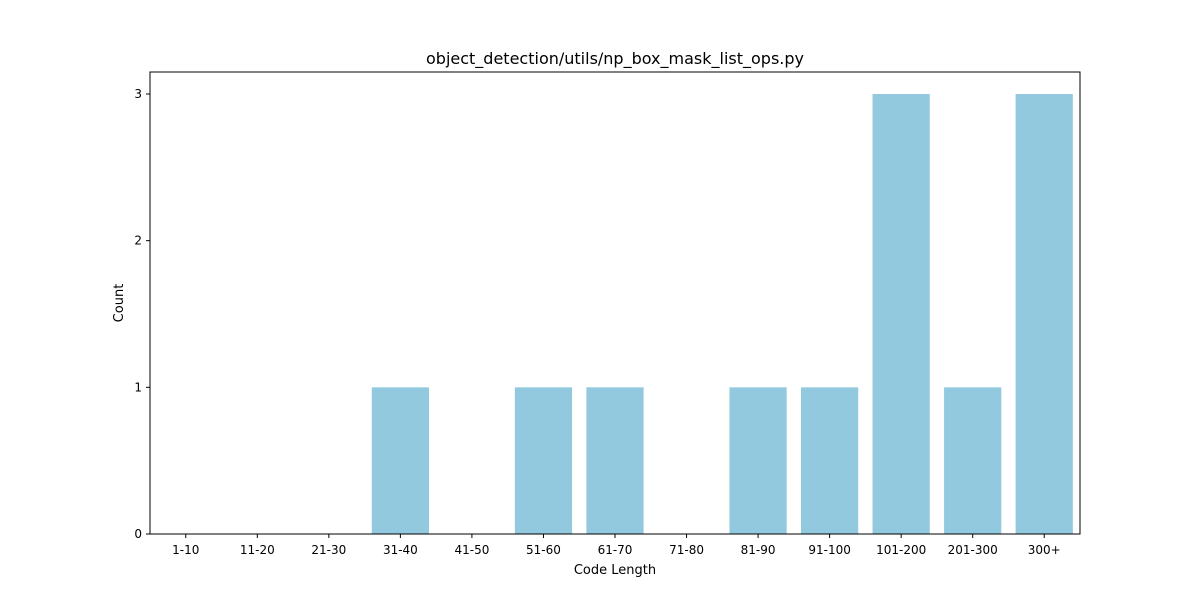 Image resolution: width=1200 pixels, height=600 pixels. Describe the element at coordinates (615, 550) in the screenshot. I see `x-tick-label: 61-70` at that location.